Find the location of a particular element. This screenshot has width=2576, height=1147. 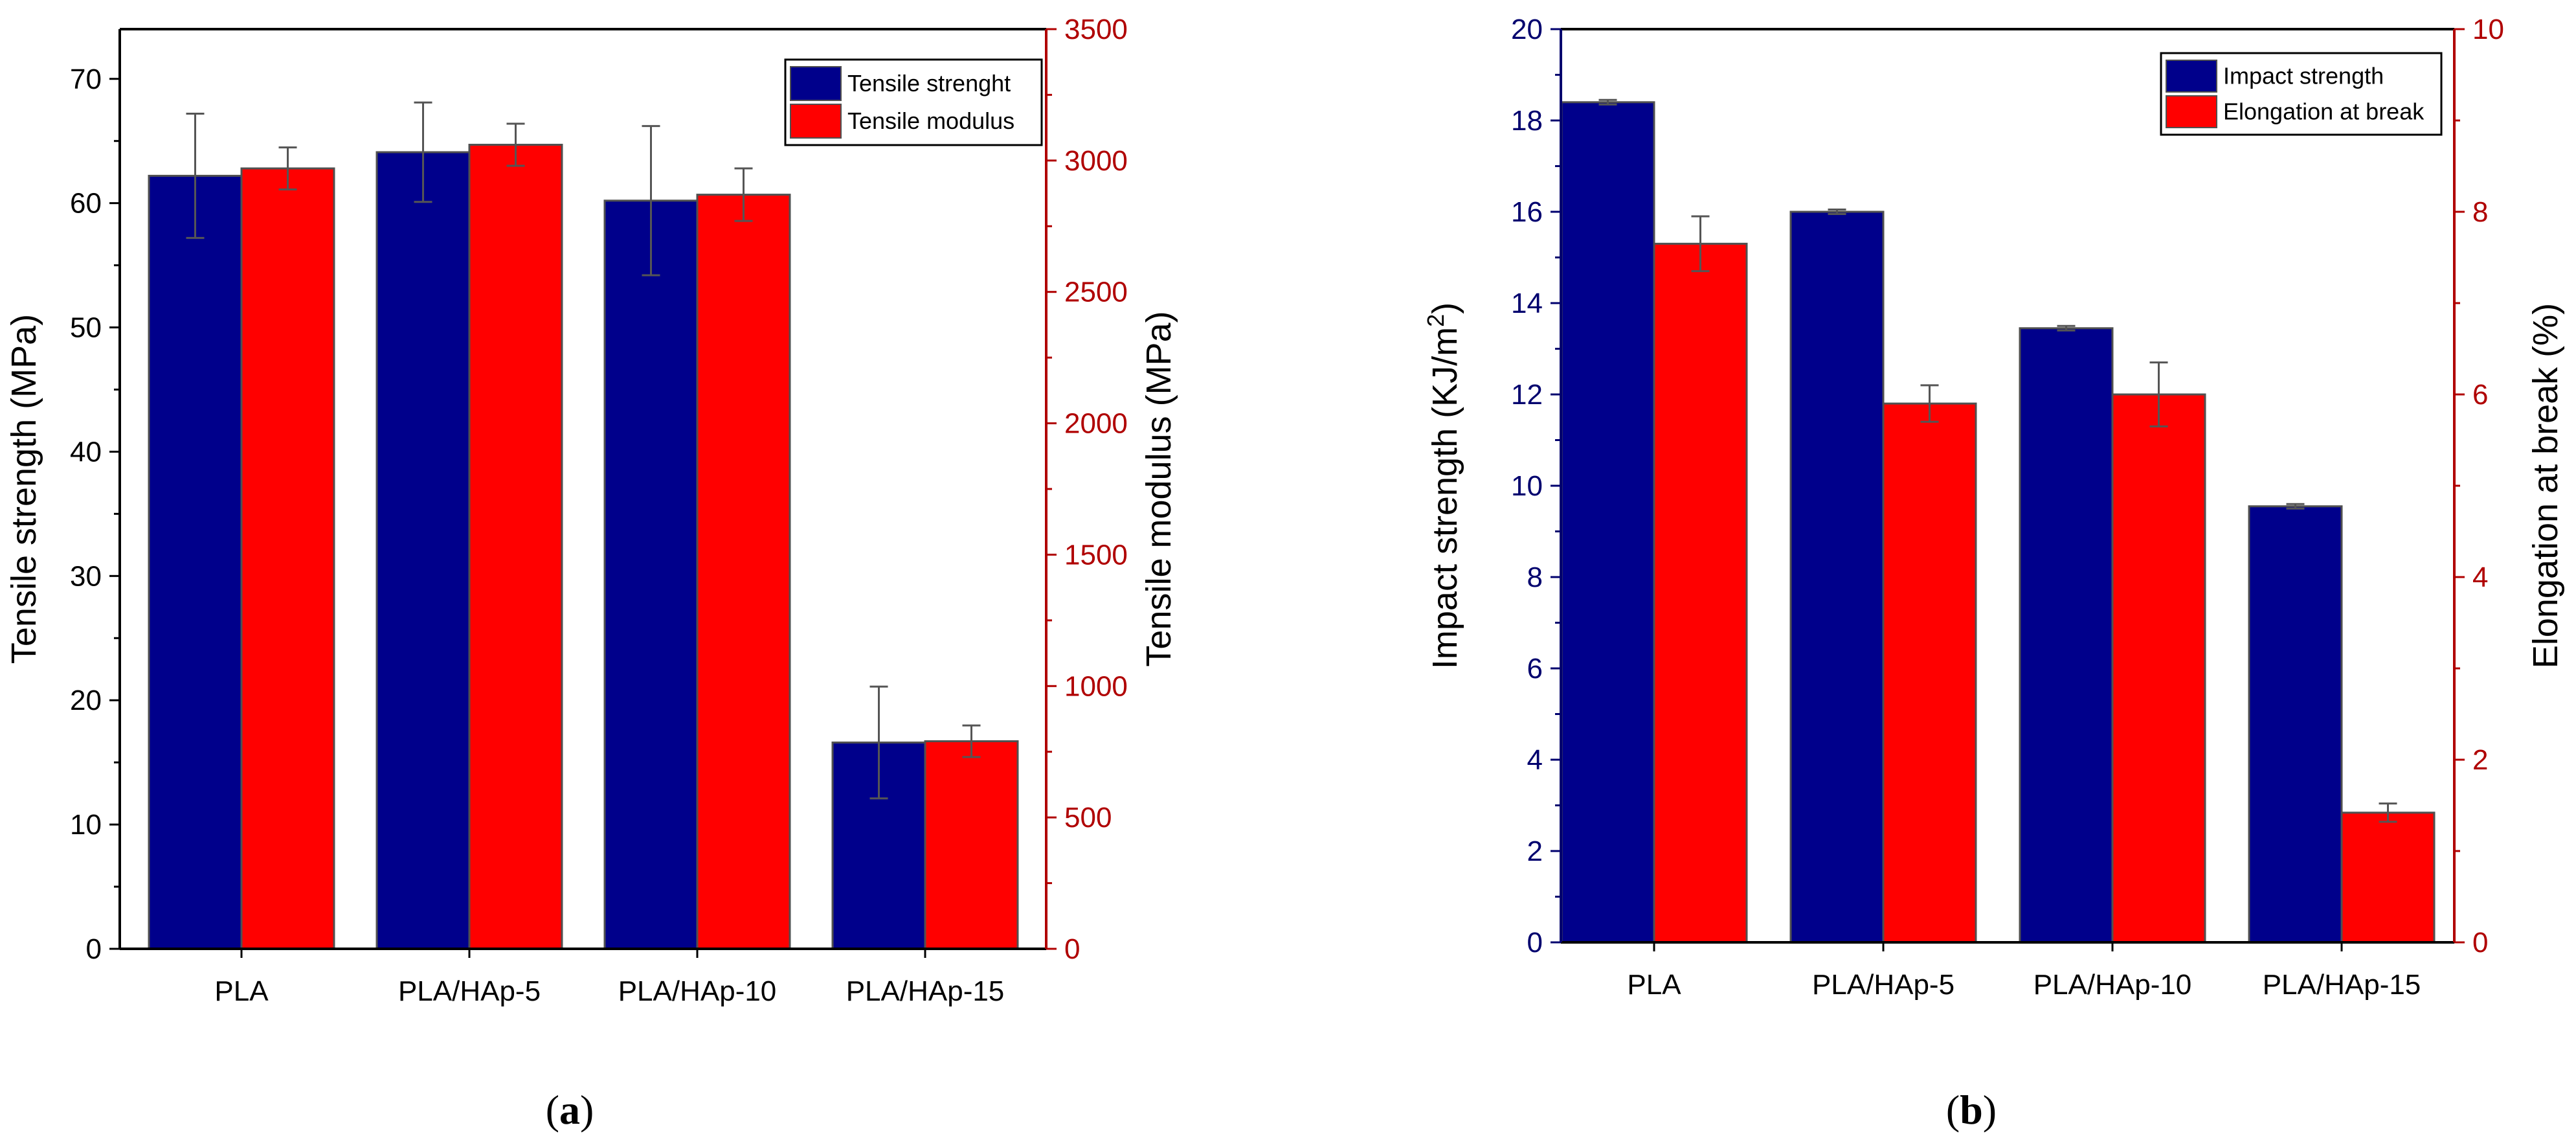

left-tick-label: 8 is located at coordinates (1535, 577).